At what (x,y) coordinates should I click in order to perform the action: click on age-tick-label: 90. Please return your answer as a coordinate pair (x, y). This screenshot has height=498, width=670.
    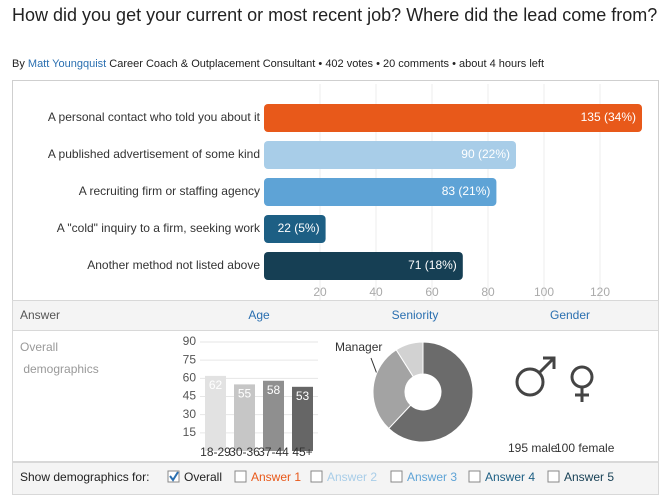
    Looking at the image, I should click on (190, 341).